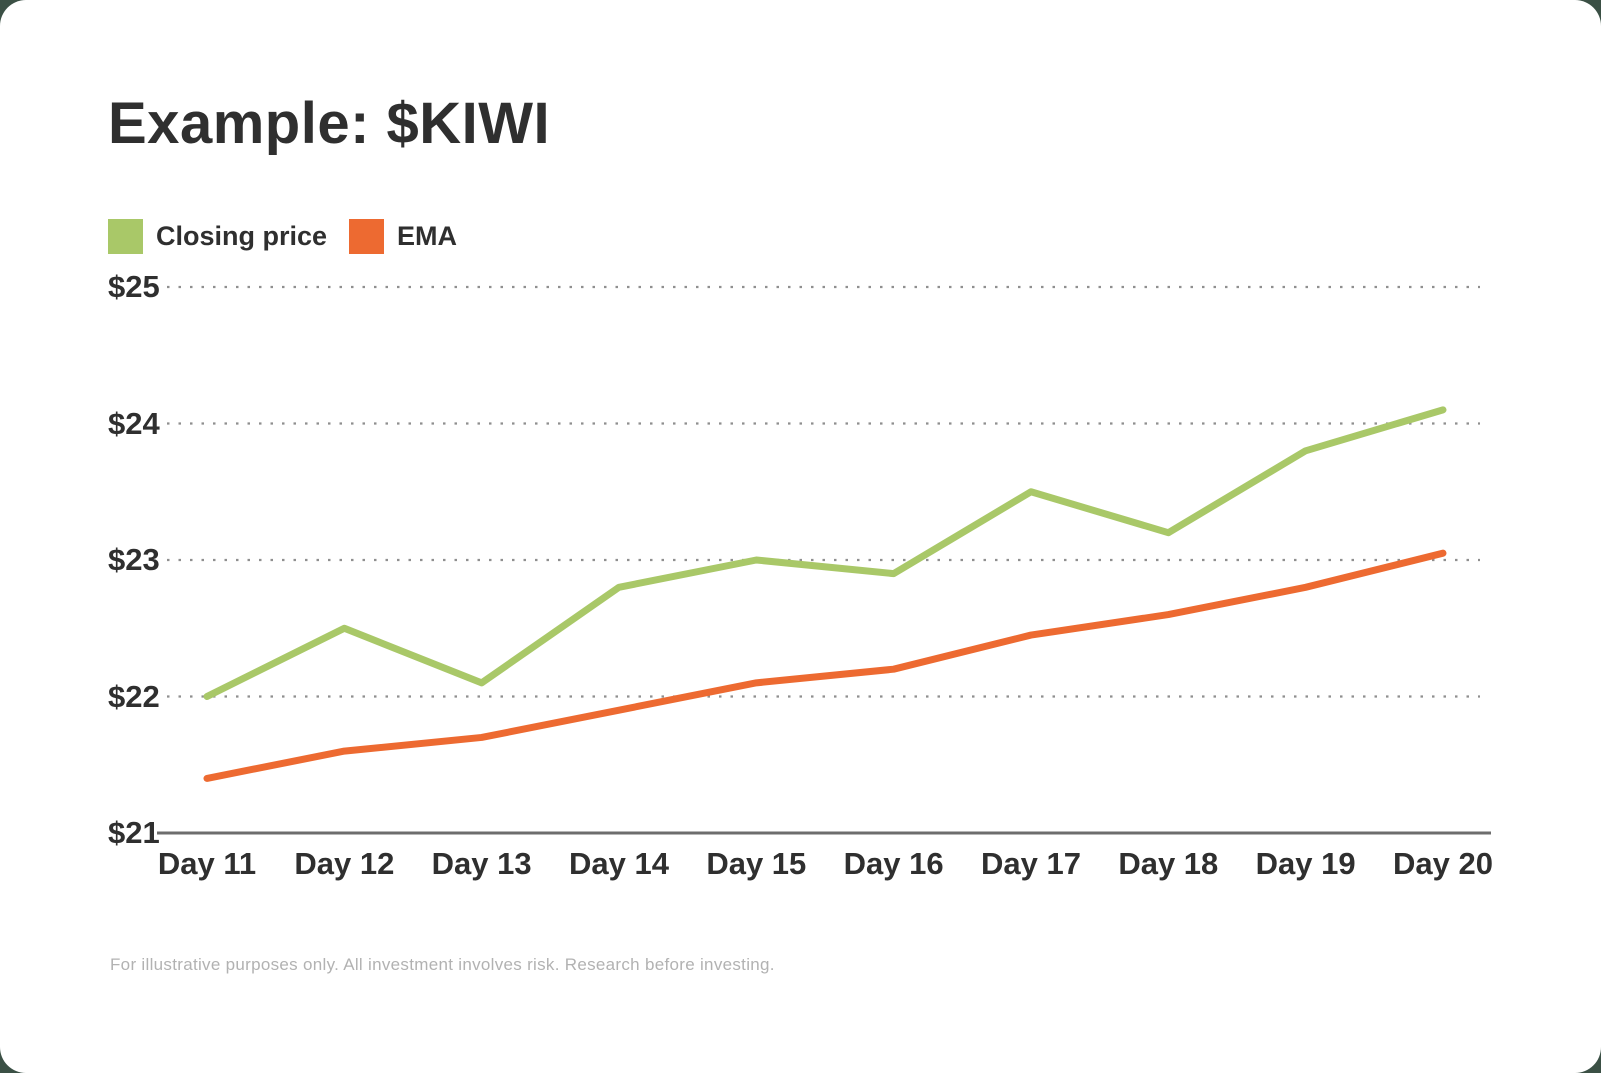  Describe the element at coordinates (756, 863) in the screenshot. I see `x-tick-label: Day 15` at that location.